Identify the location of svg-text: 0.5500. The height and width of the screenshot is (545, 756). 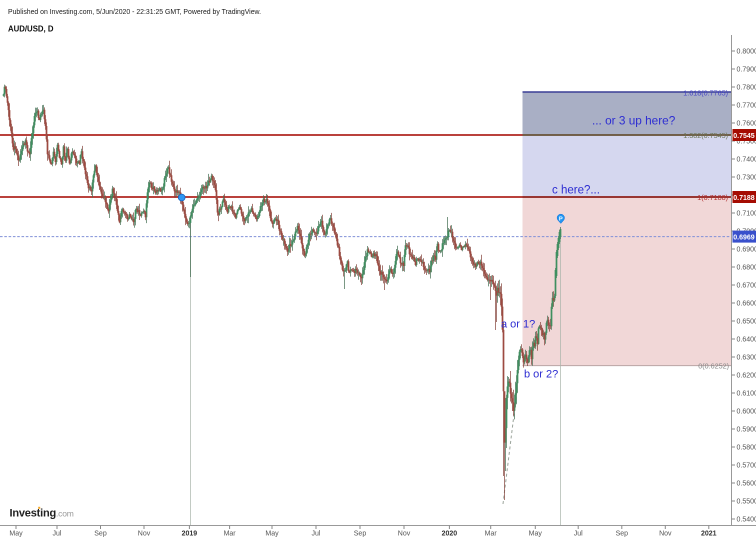
(746, 501).